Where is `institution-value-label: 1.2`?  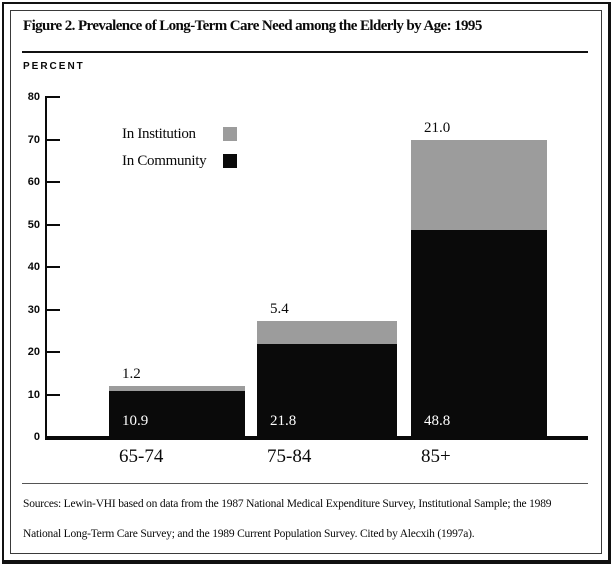
institution-value-label: 1.2 is located at coordinates (131, 373).